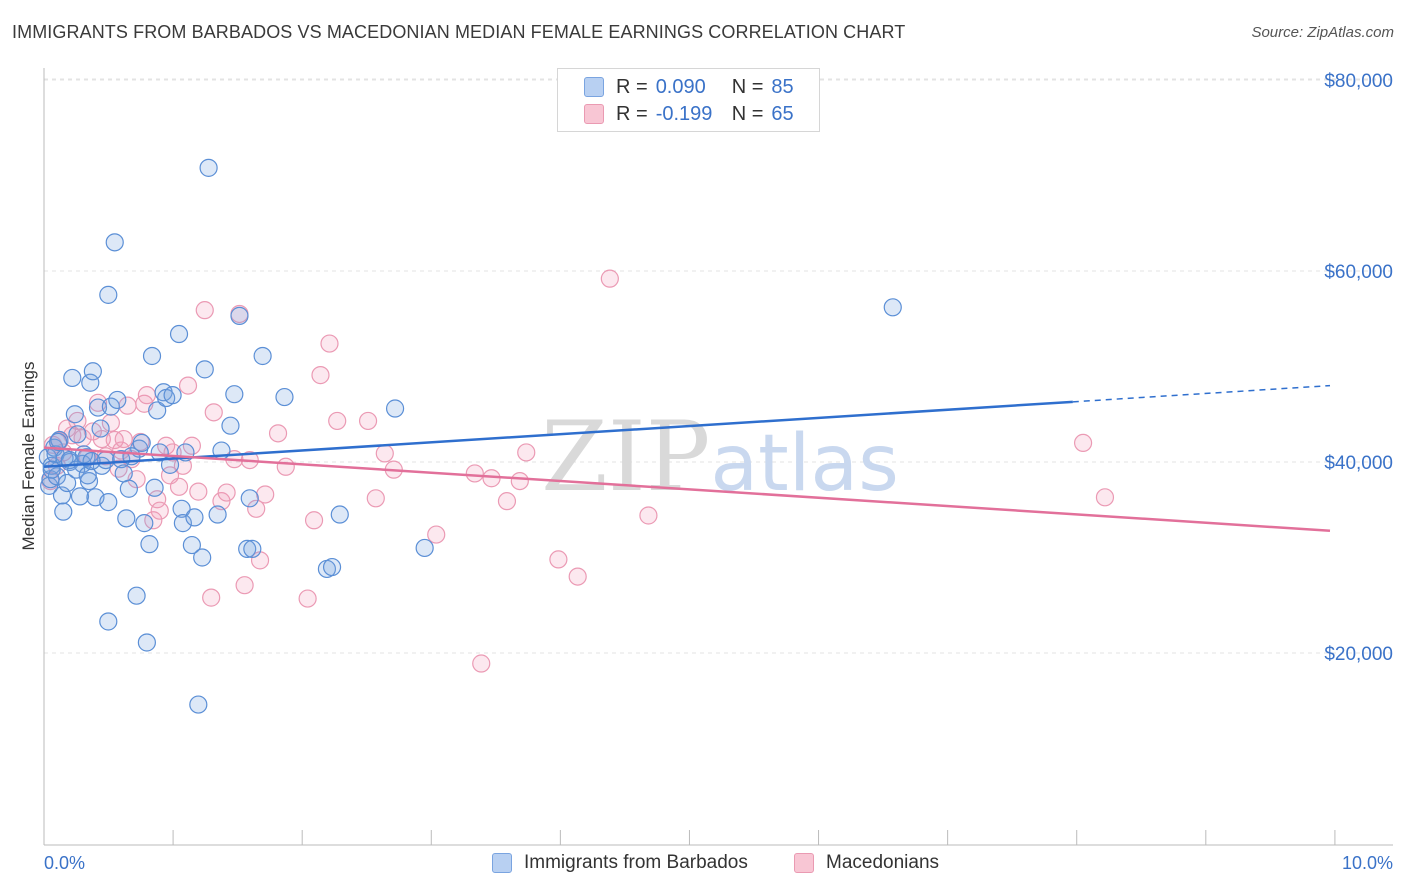 The image size is (1406, 892). What do you see at coordinates (684, 113) in the screenshot?
I see `legend-r-value: -0.199` at bounding box center [684, 113].